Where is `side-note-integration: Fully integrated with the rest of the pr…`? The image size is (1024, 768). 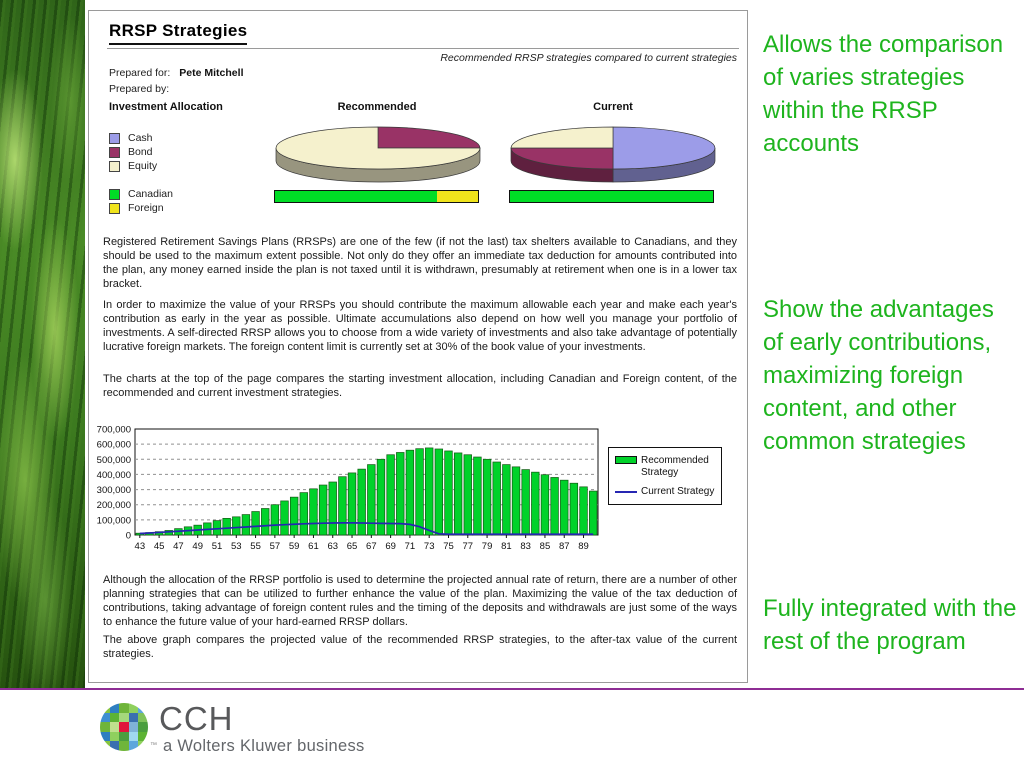 side-note-integration: Fully integrated with the rest of the pr… is located at coordinates (890, 625).